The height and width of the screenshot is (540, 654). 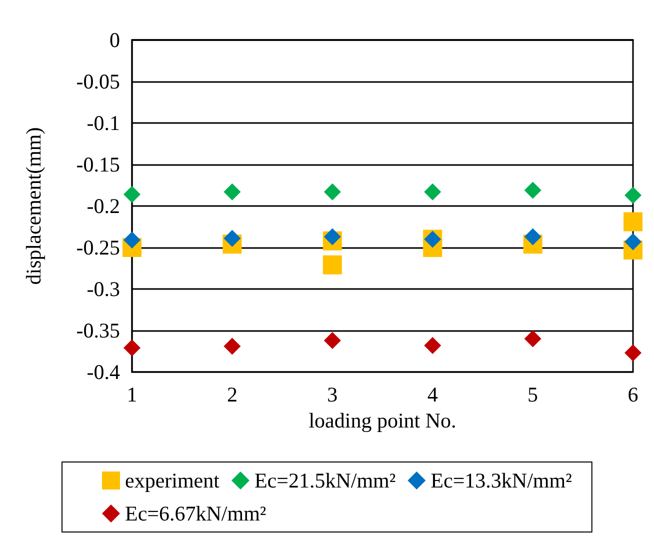 What do you see at coordinates (98, 330) in the screenshot?
I see `y-tick-label: -0.35` at bounding box center [98, 330].